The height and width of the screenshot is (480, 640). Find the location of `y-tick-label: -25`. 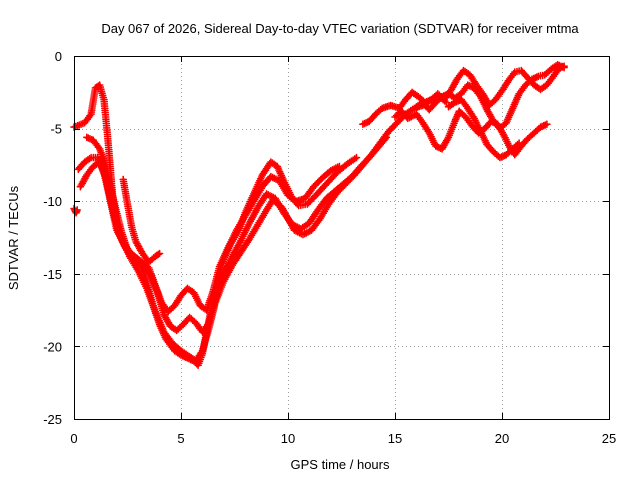

y-tick-label: -25 is located at coordinates (52, 419).